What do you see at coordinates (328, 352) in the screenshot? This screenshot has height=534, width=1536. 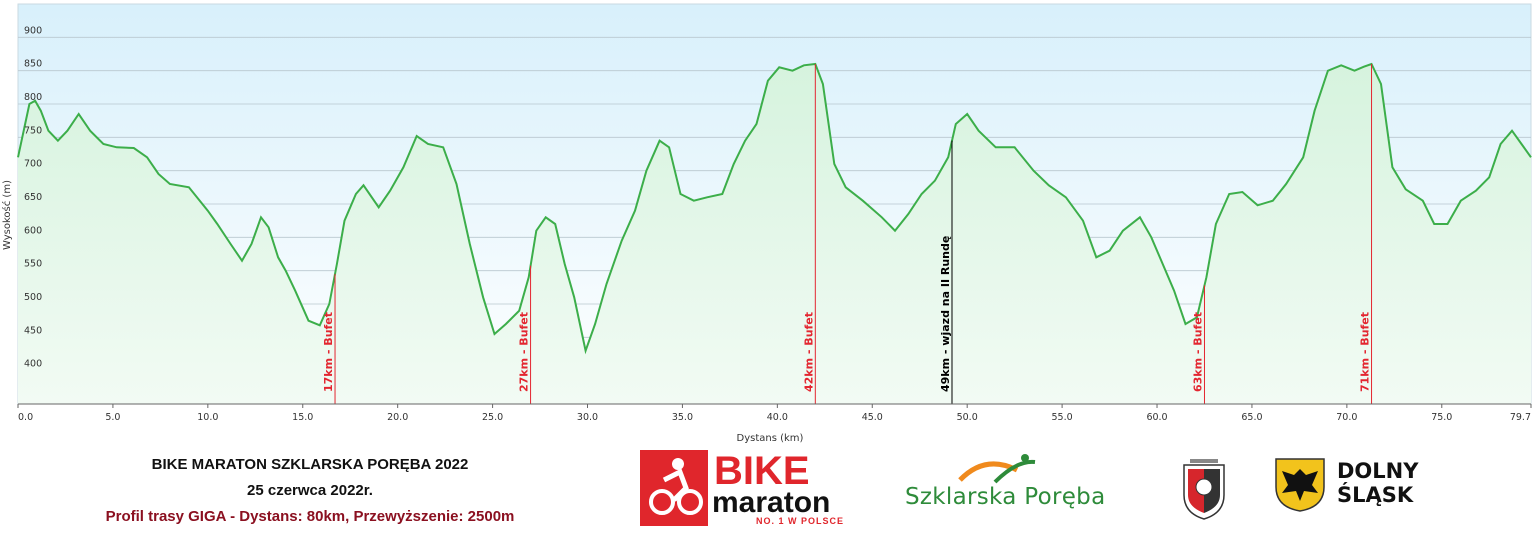 I see `annotation-label: 17km - Bufet` at bounding box center [328, 352].